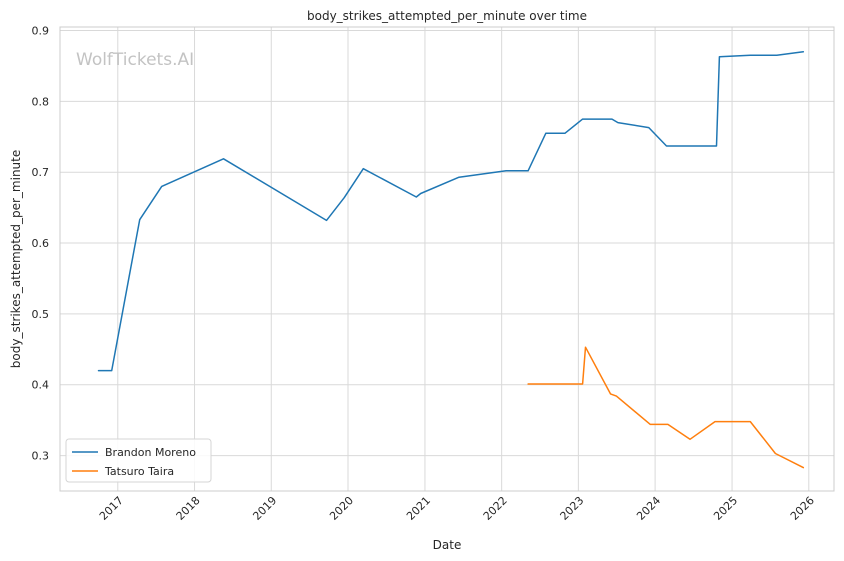 The image size is (844, 561). I want to click on y-tick-label: 0.6, so click(41, 243).